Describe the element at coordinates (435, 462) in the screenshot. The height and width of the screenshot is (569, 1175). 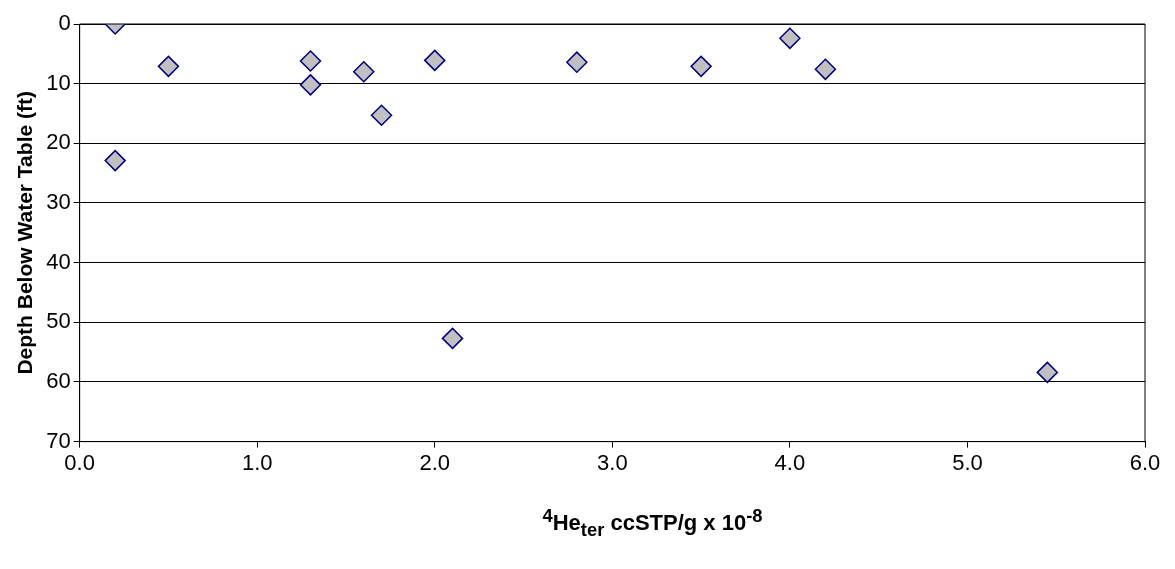
I see `x-tick-label: 2.0` at that location.